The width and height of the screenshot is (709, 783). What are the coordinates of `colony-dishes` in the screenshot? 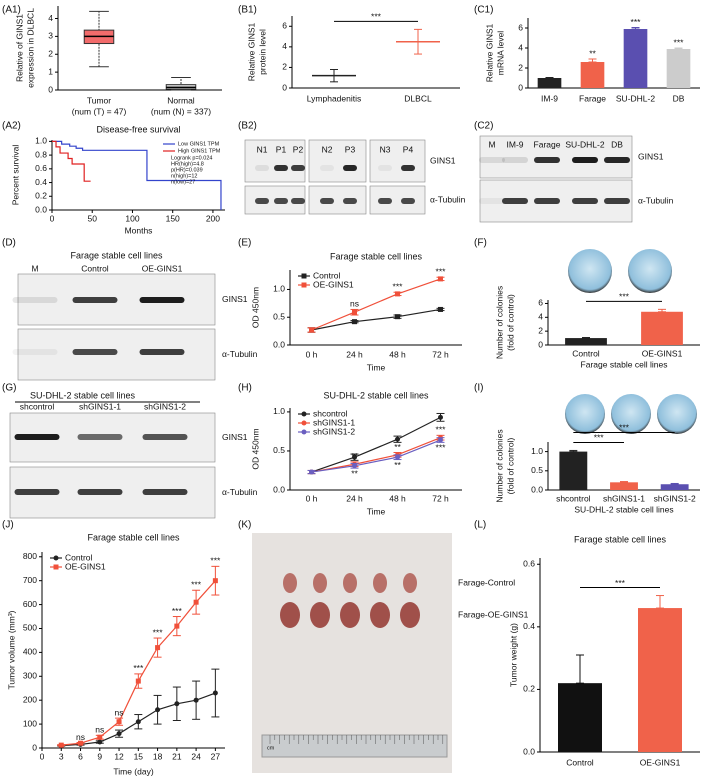 It's located at (631, 341).